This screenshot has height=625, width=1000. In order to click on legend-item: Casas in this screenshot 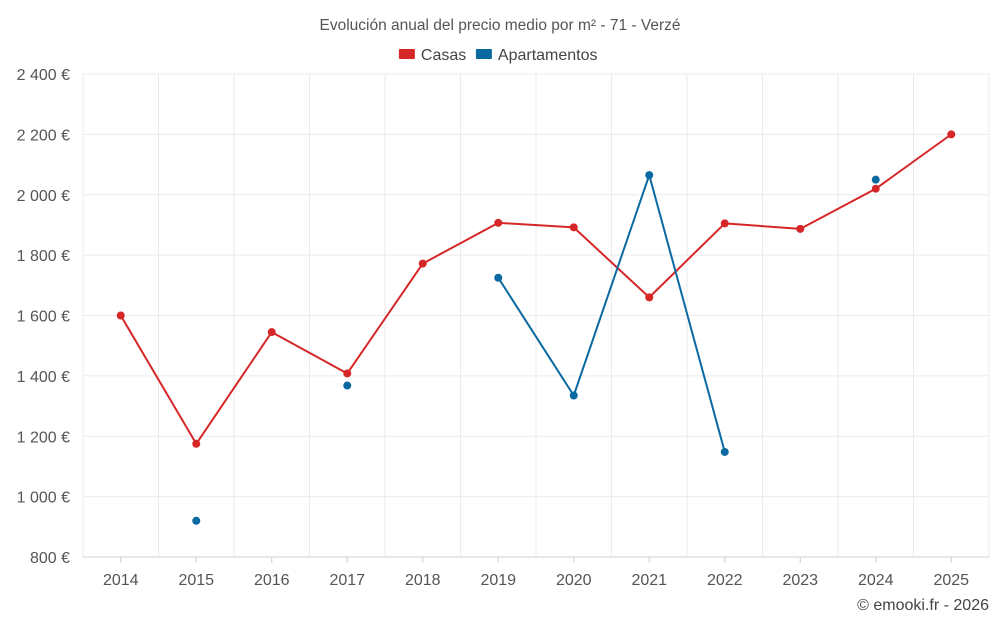, I will do `click(432, 55)`.